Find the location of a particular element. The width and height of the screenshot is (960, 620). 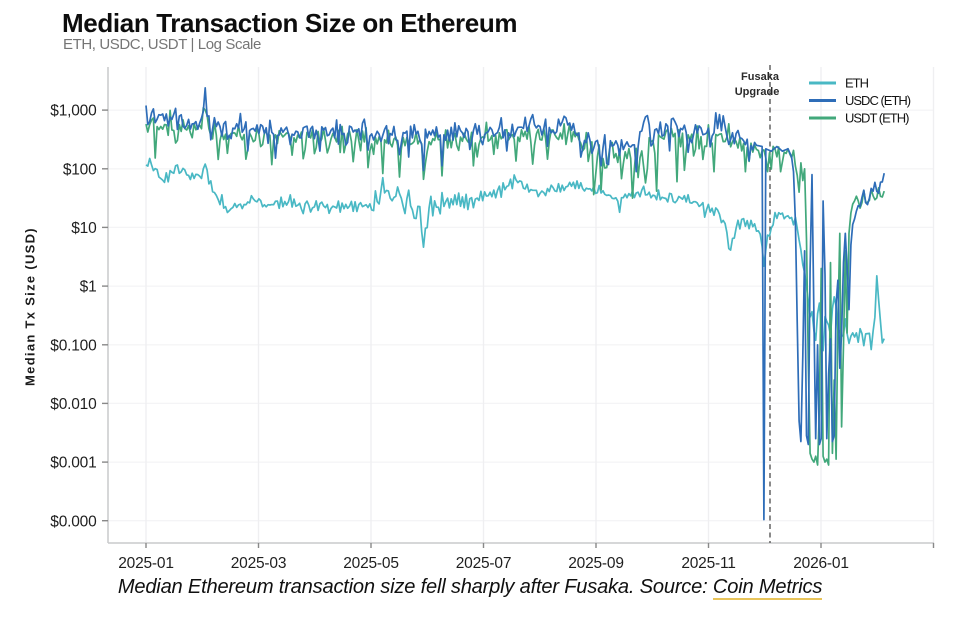

svg-text: $0.010 is located at coordinates (73, 404).